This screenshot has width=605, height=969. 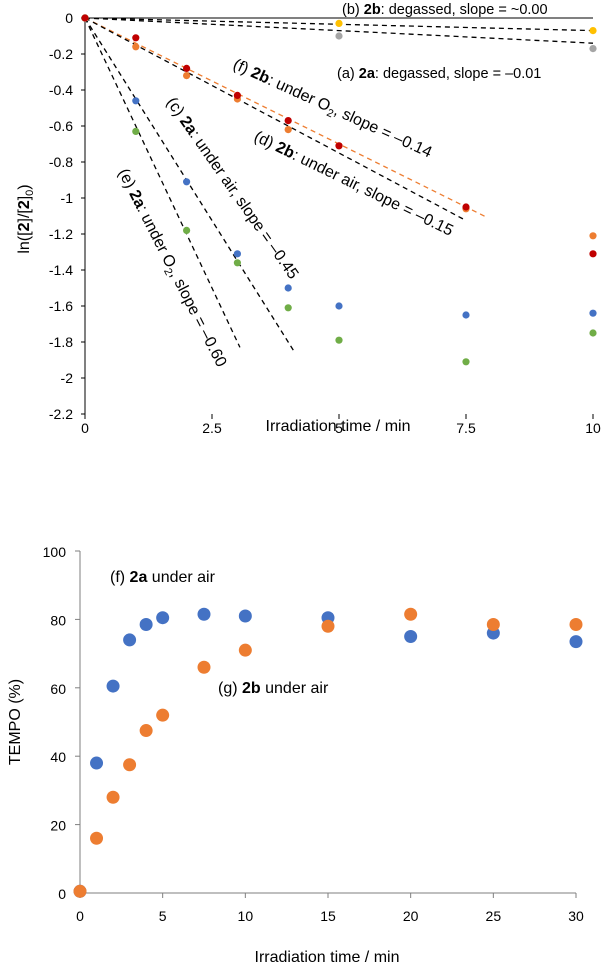 I want to click on top-x-tick-label: 5, so click(x=339, y=428).